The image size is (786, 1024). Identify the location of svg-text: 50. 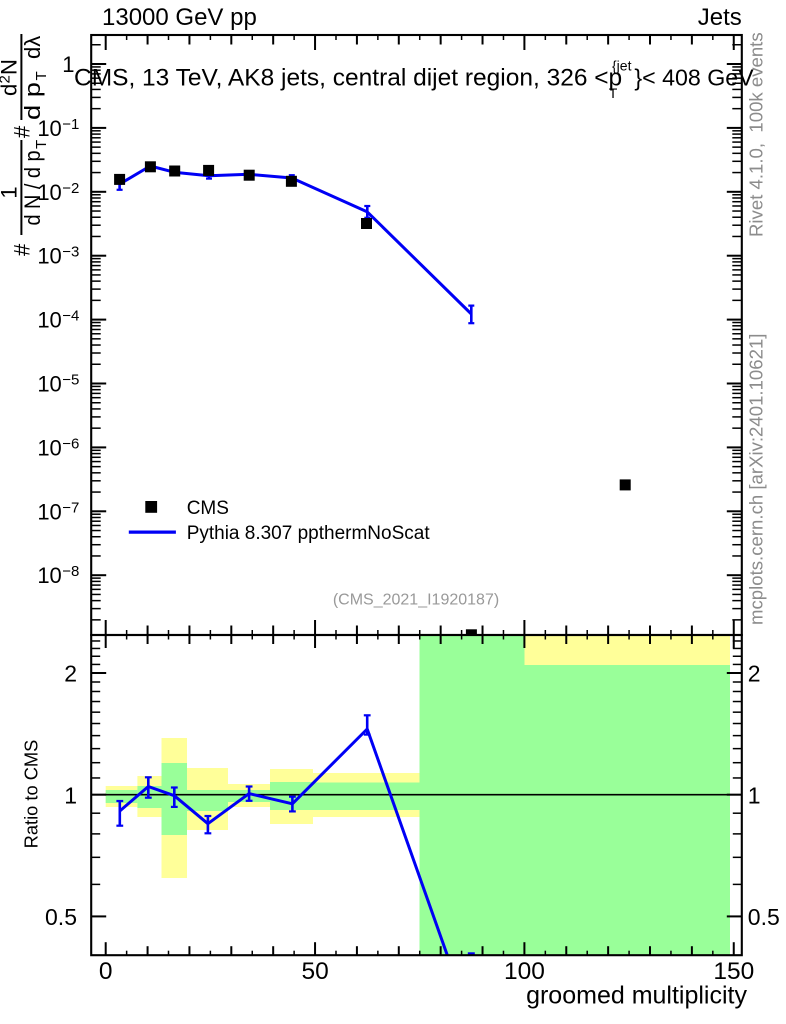
(314, 971).